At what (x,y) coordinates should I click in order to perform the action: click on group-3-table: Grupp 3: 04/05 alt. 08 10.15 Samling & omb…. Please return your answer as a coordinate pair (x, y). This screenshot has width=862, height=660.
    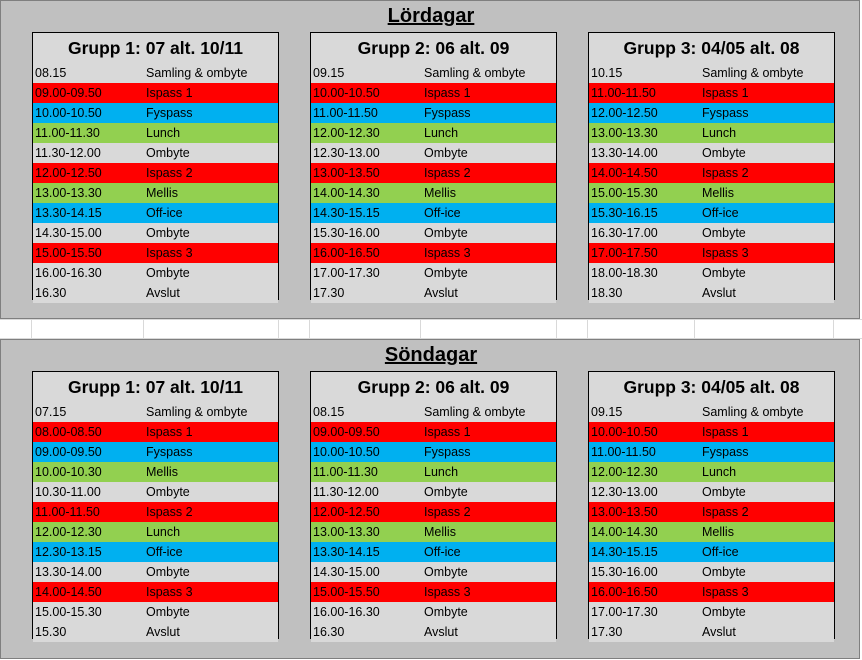
    Looking at the image, I should click on (711, 167).